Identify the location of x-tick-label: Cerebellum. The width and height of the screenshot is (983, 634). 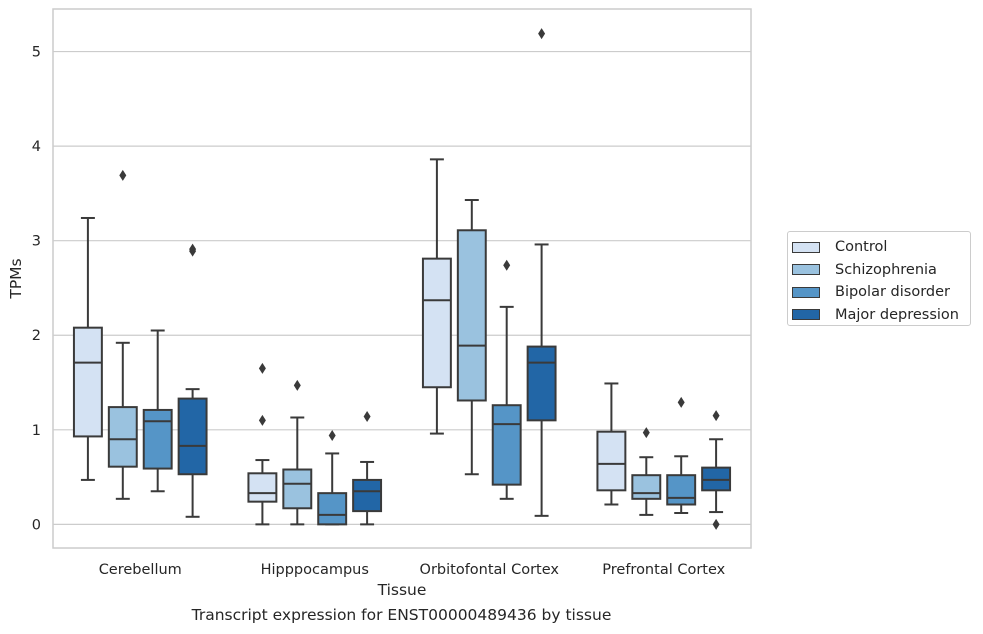
(140, 570).